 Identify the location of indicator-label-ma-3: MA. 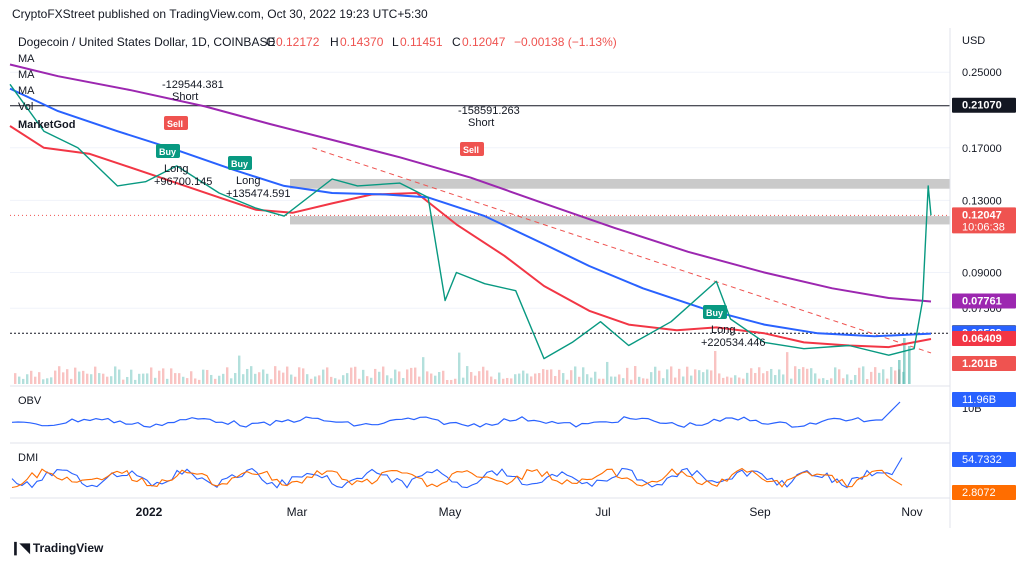
(26, 91).